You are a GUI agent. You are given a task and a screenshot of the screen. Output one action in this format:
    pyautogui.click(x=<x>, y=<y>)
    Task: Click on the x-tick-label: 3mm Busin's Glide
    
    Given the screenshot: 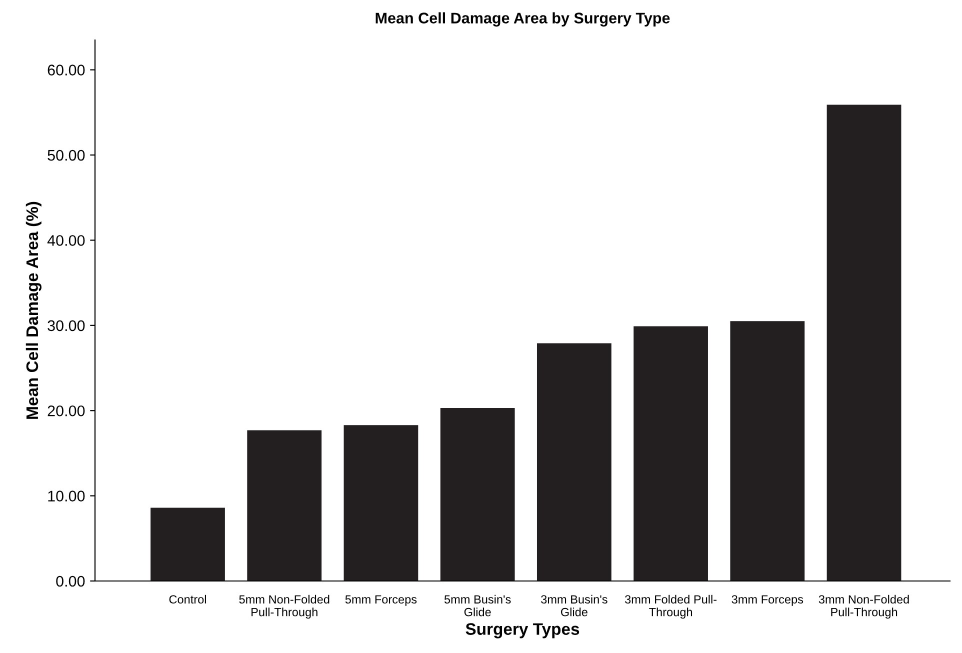 What is the action you would take?
    pyautogui.click(x=574, y=605)
    